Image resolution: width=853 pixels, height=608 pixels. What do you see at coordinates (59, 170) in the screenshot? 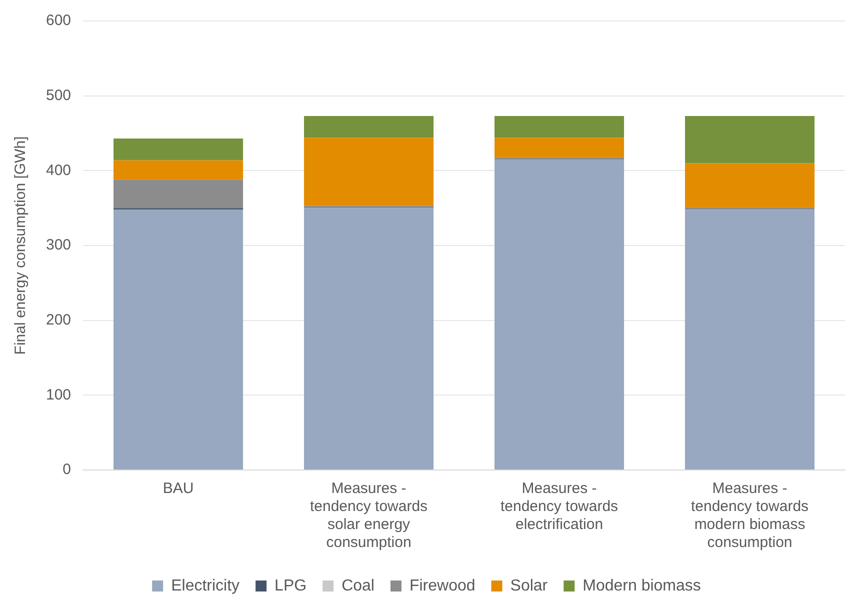
I see `y-tick-label: 400` at bounding box center [59, 170].